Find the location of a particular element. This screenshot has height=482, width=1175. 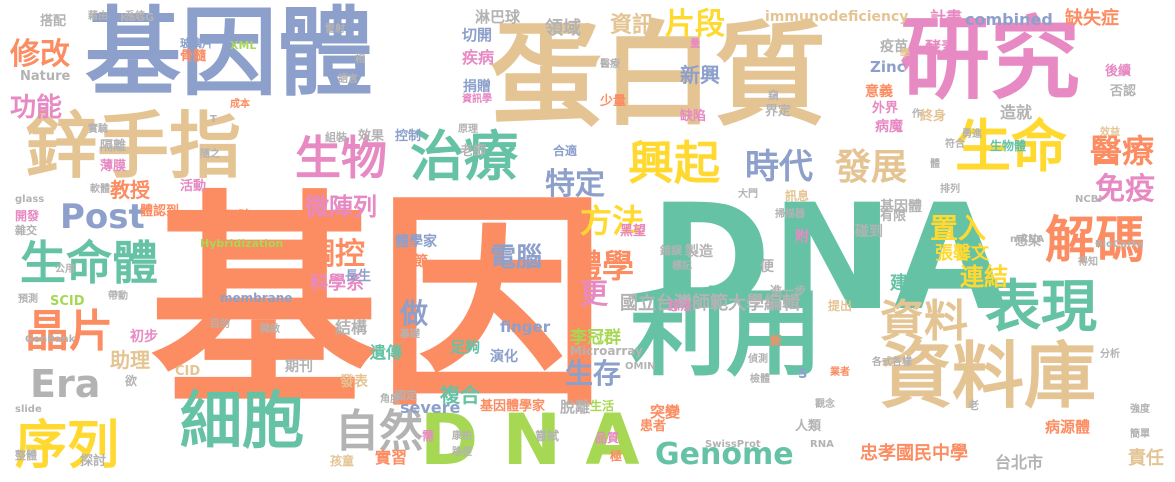

cloud-word: 體 is located at coordinates (935, 164).